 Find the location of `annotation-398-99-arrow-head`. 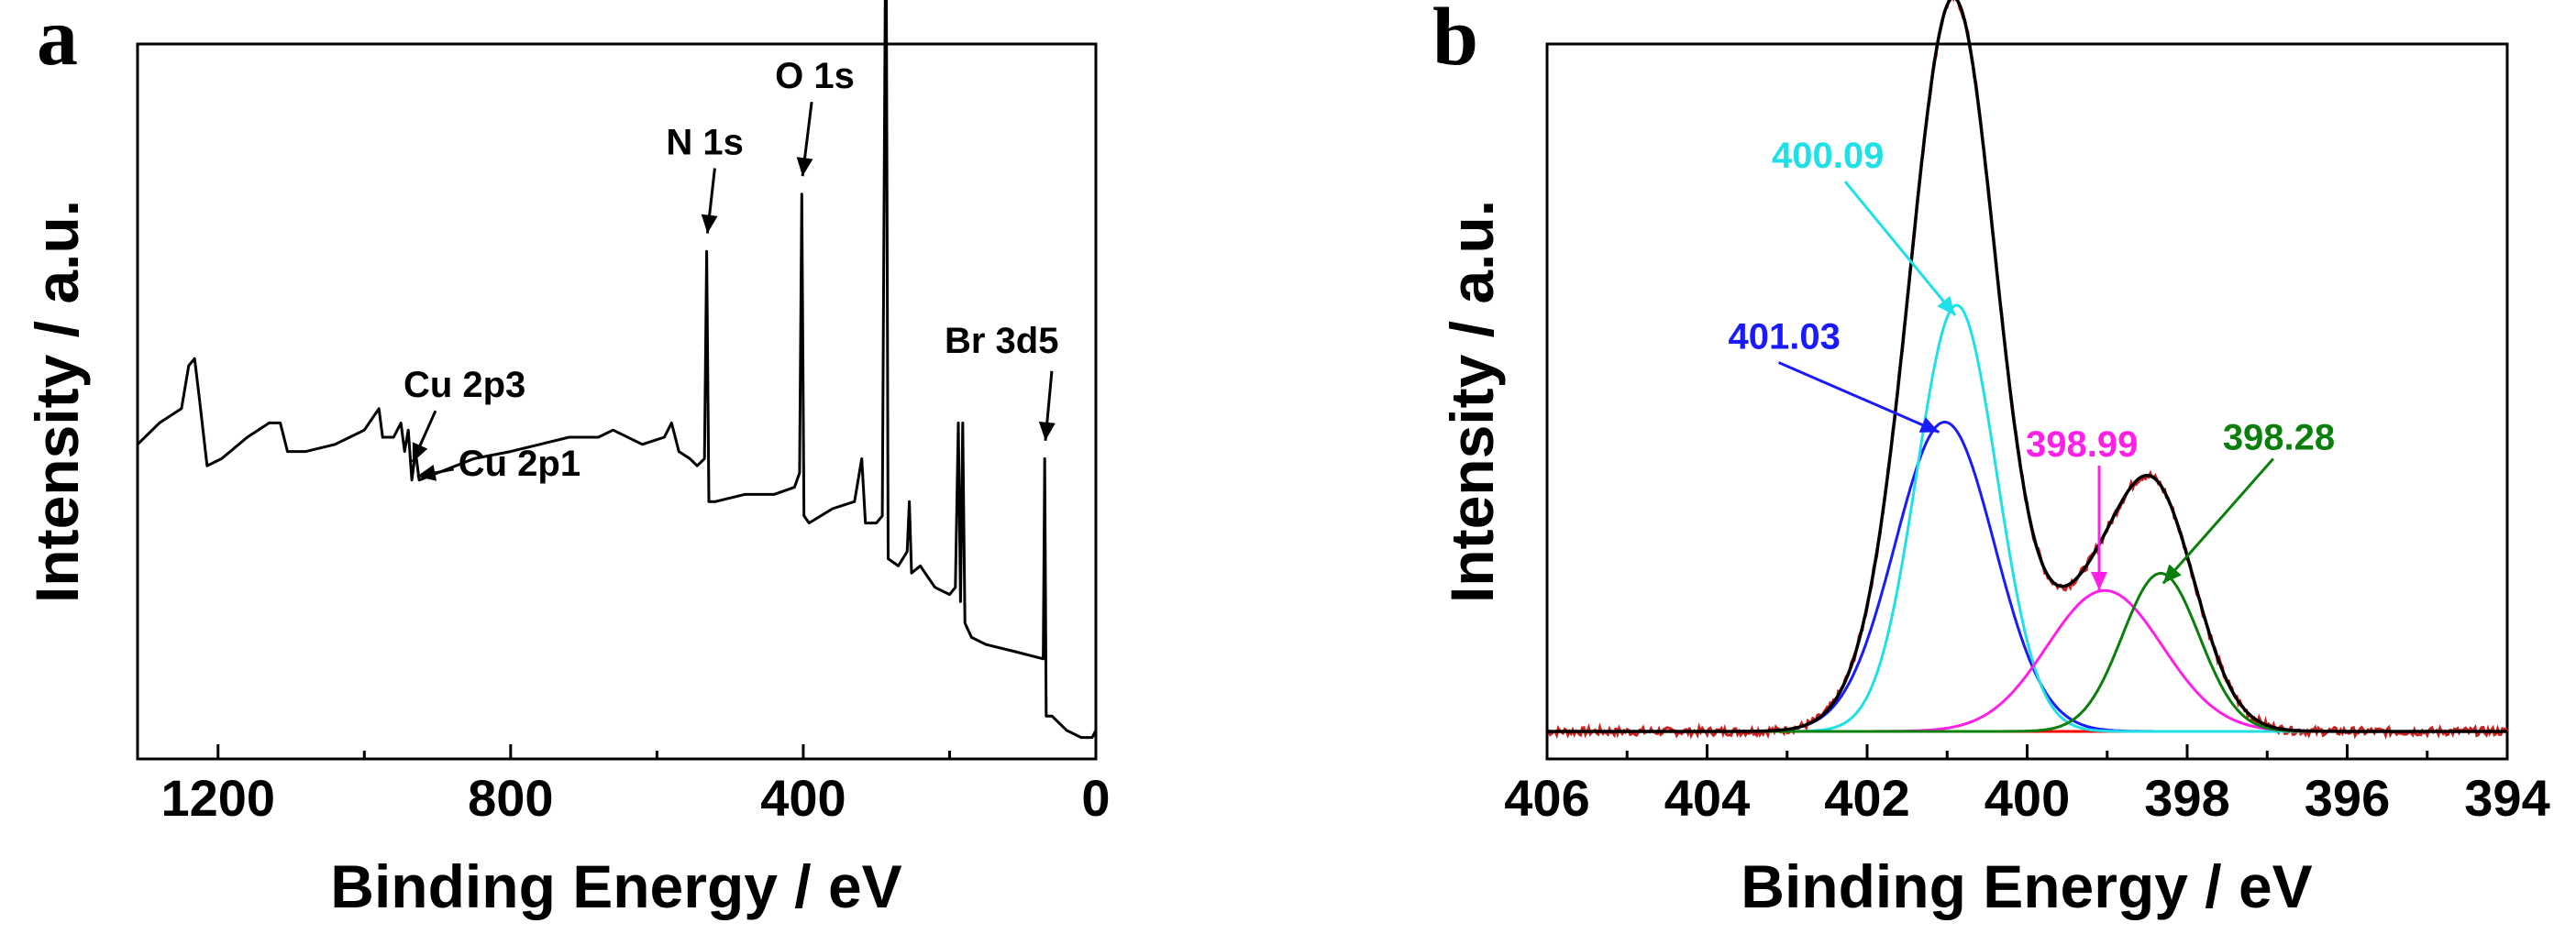

annotation-398-99-arrow-head is located at coordinates (2099, 581).